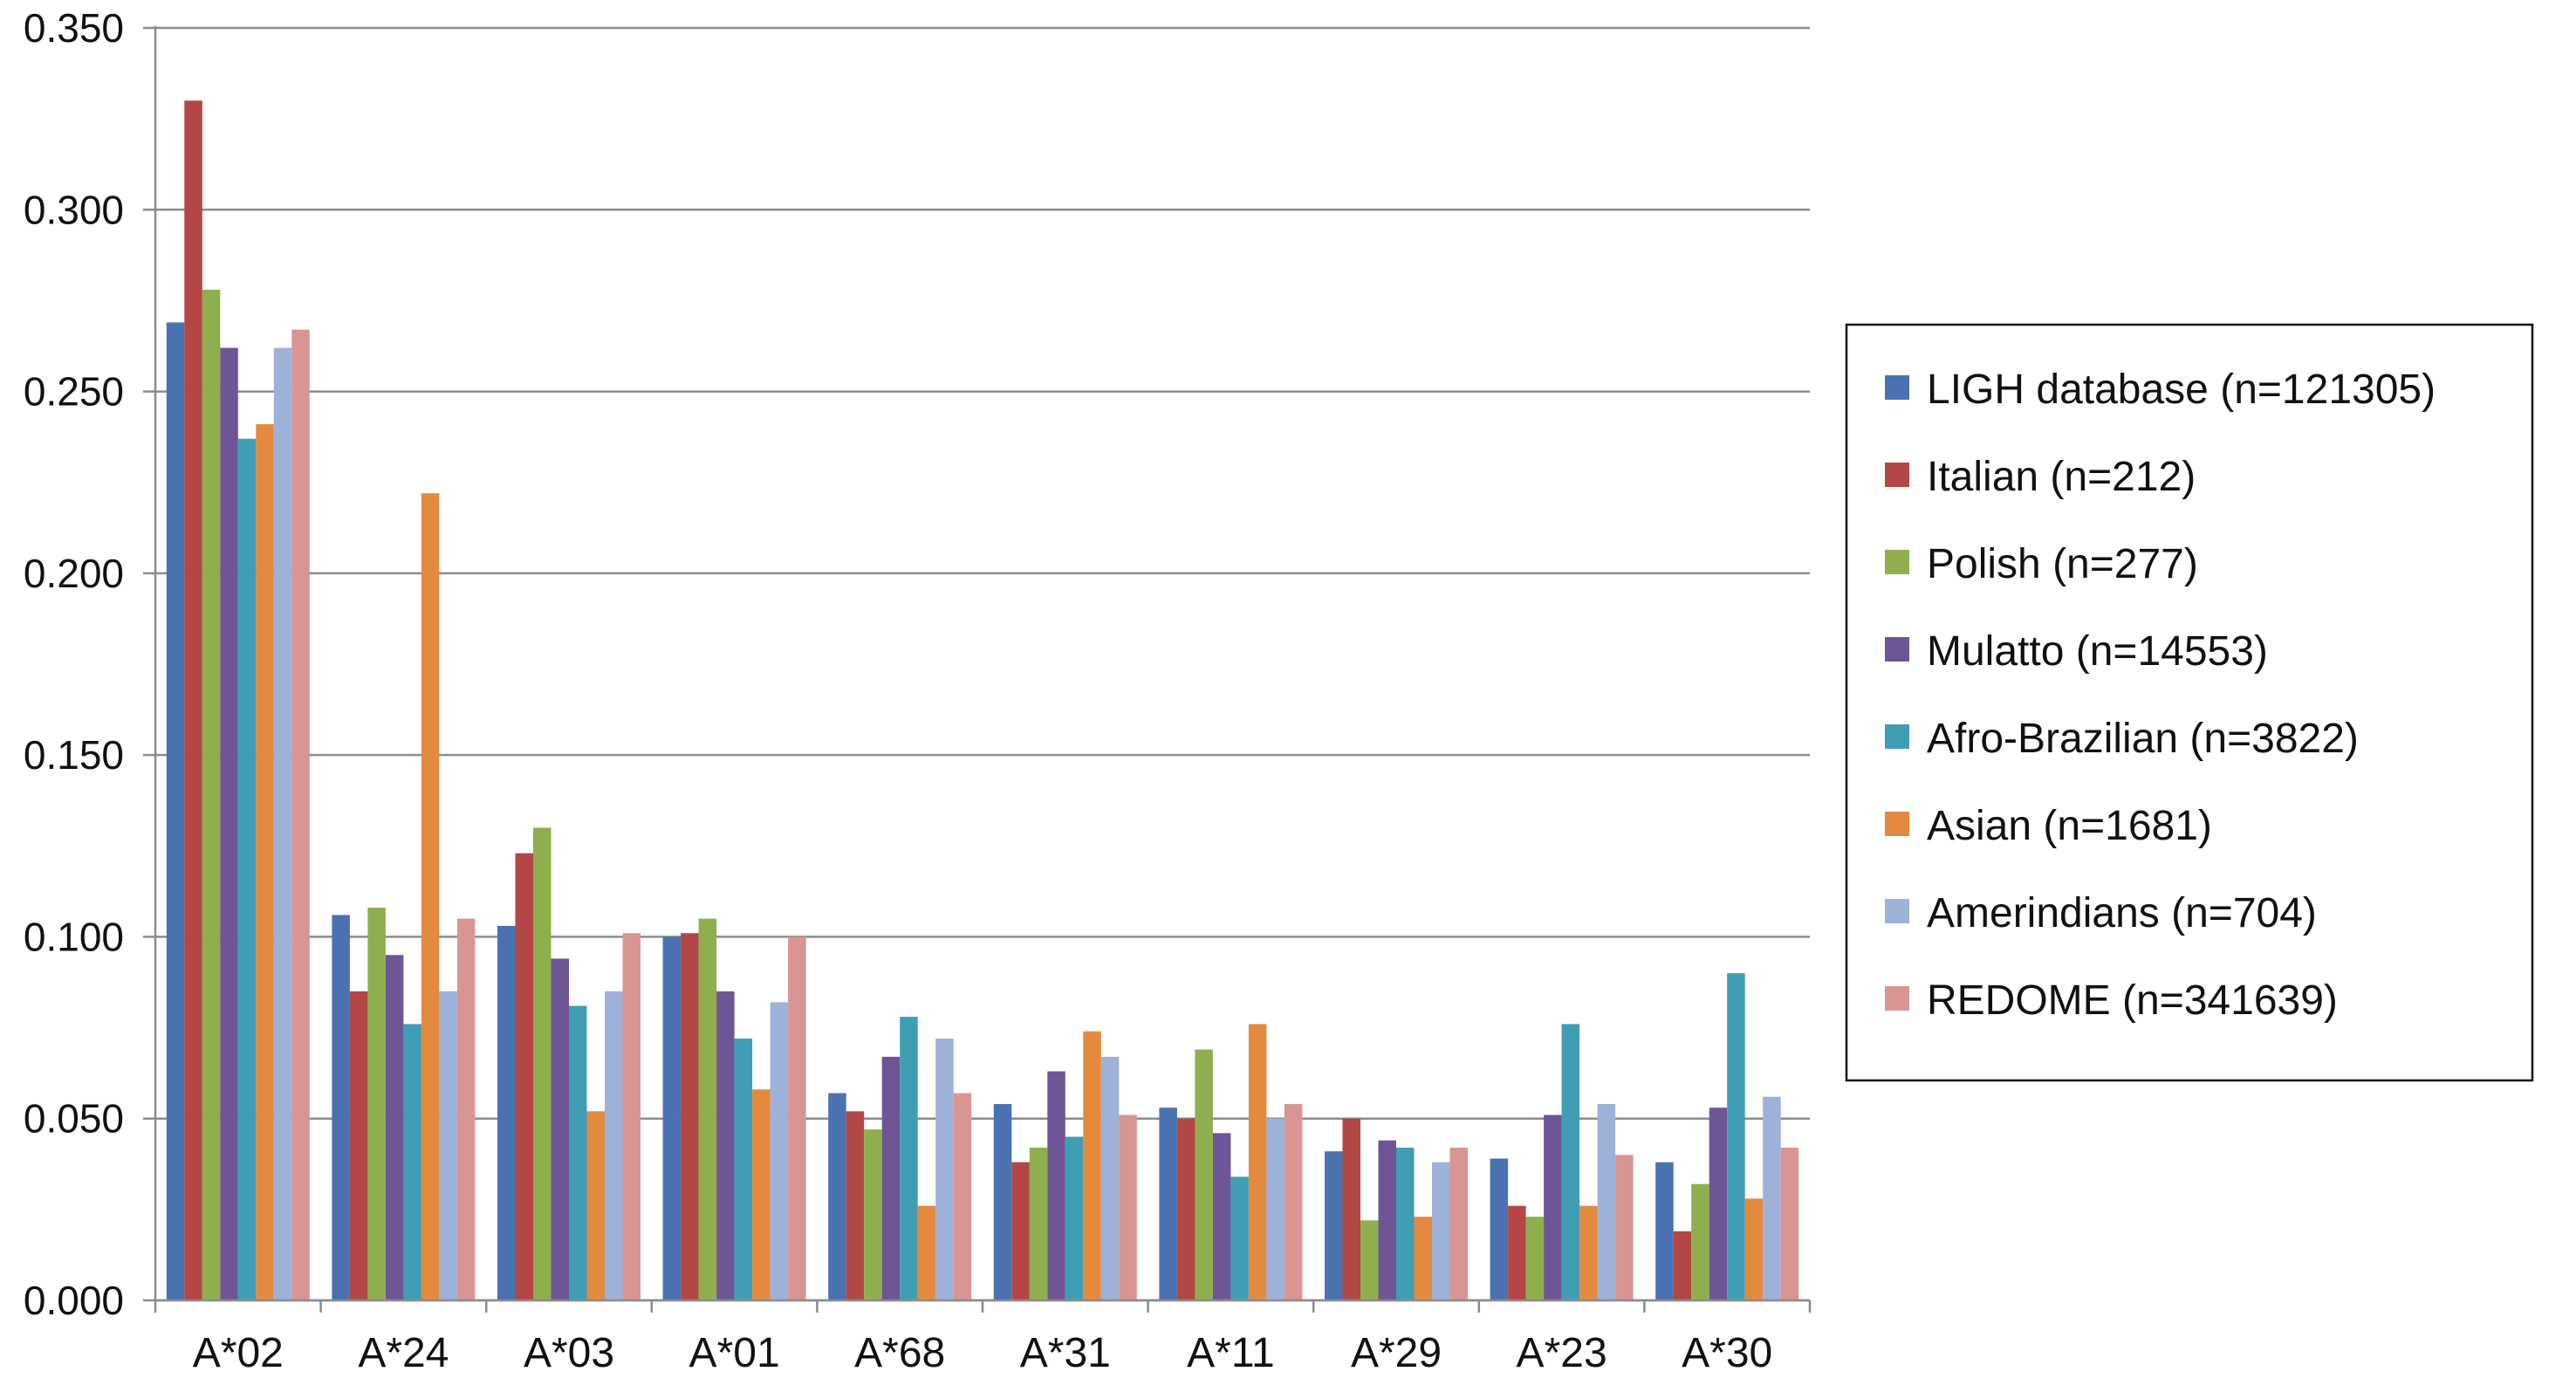 Image resolution: width=2576 pixels, height=1392 pixels. I want to click on x-tick-label: A*24, so click(404, 1353).